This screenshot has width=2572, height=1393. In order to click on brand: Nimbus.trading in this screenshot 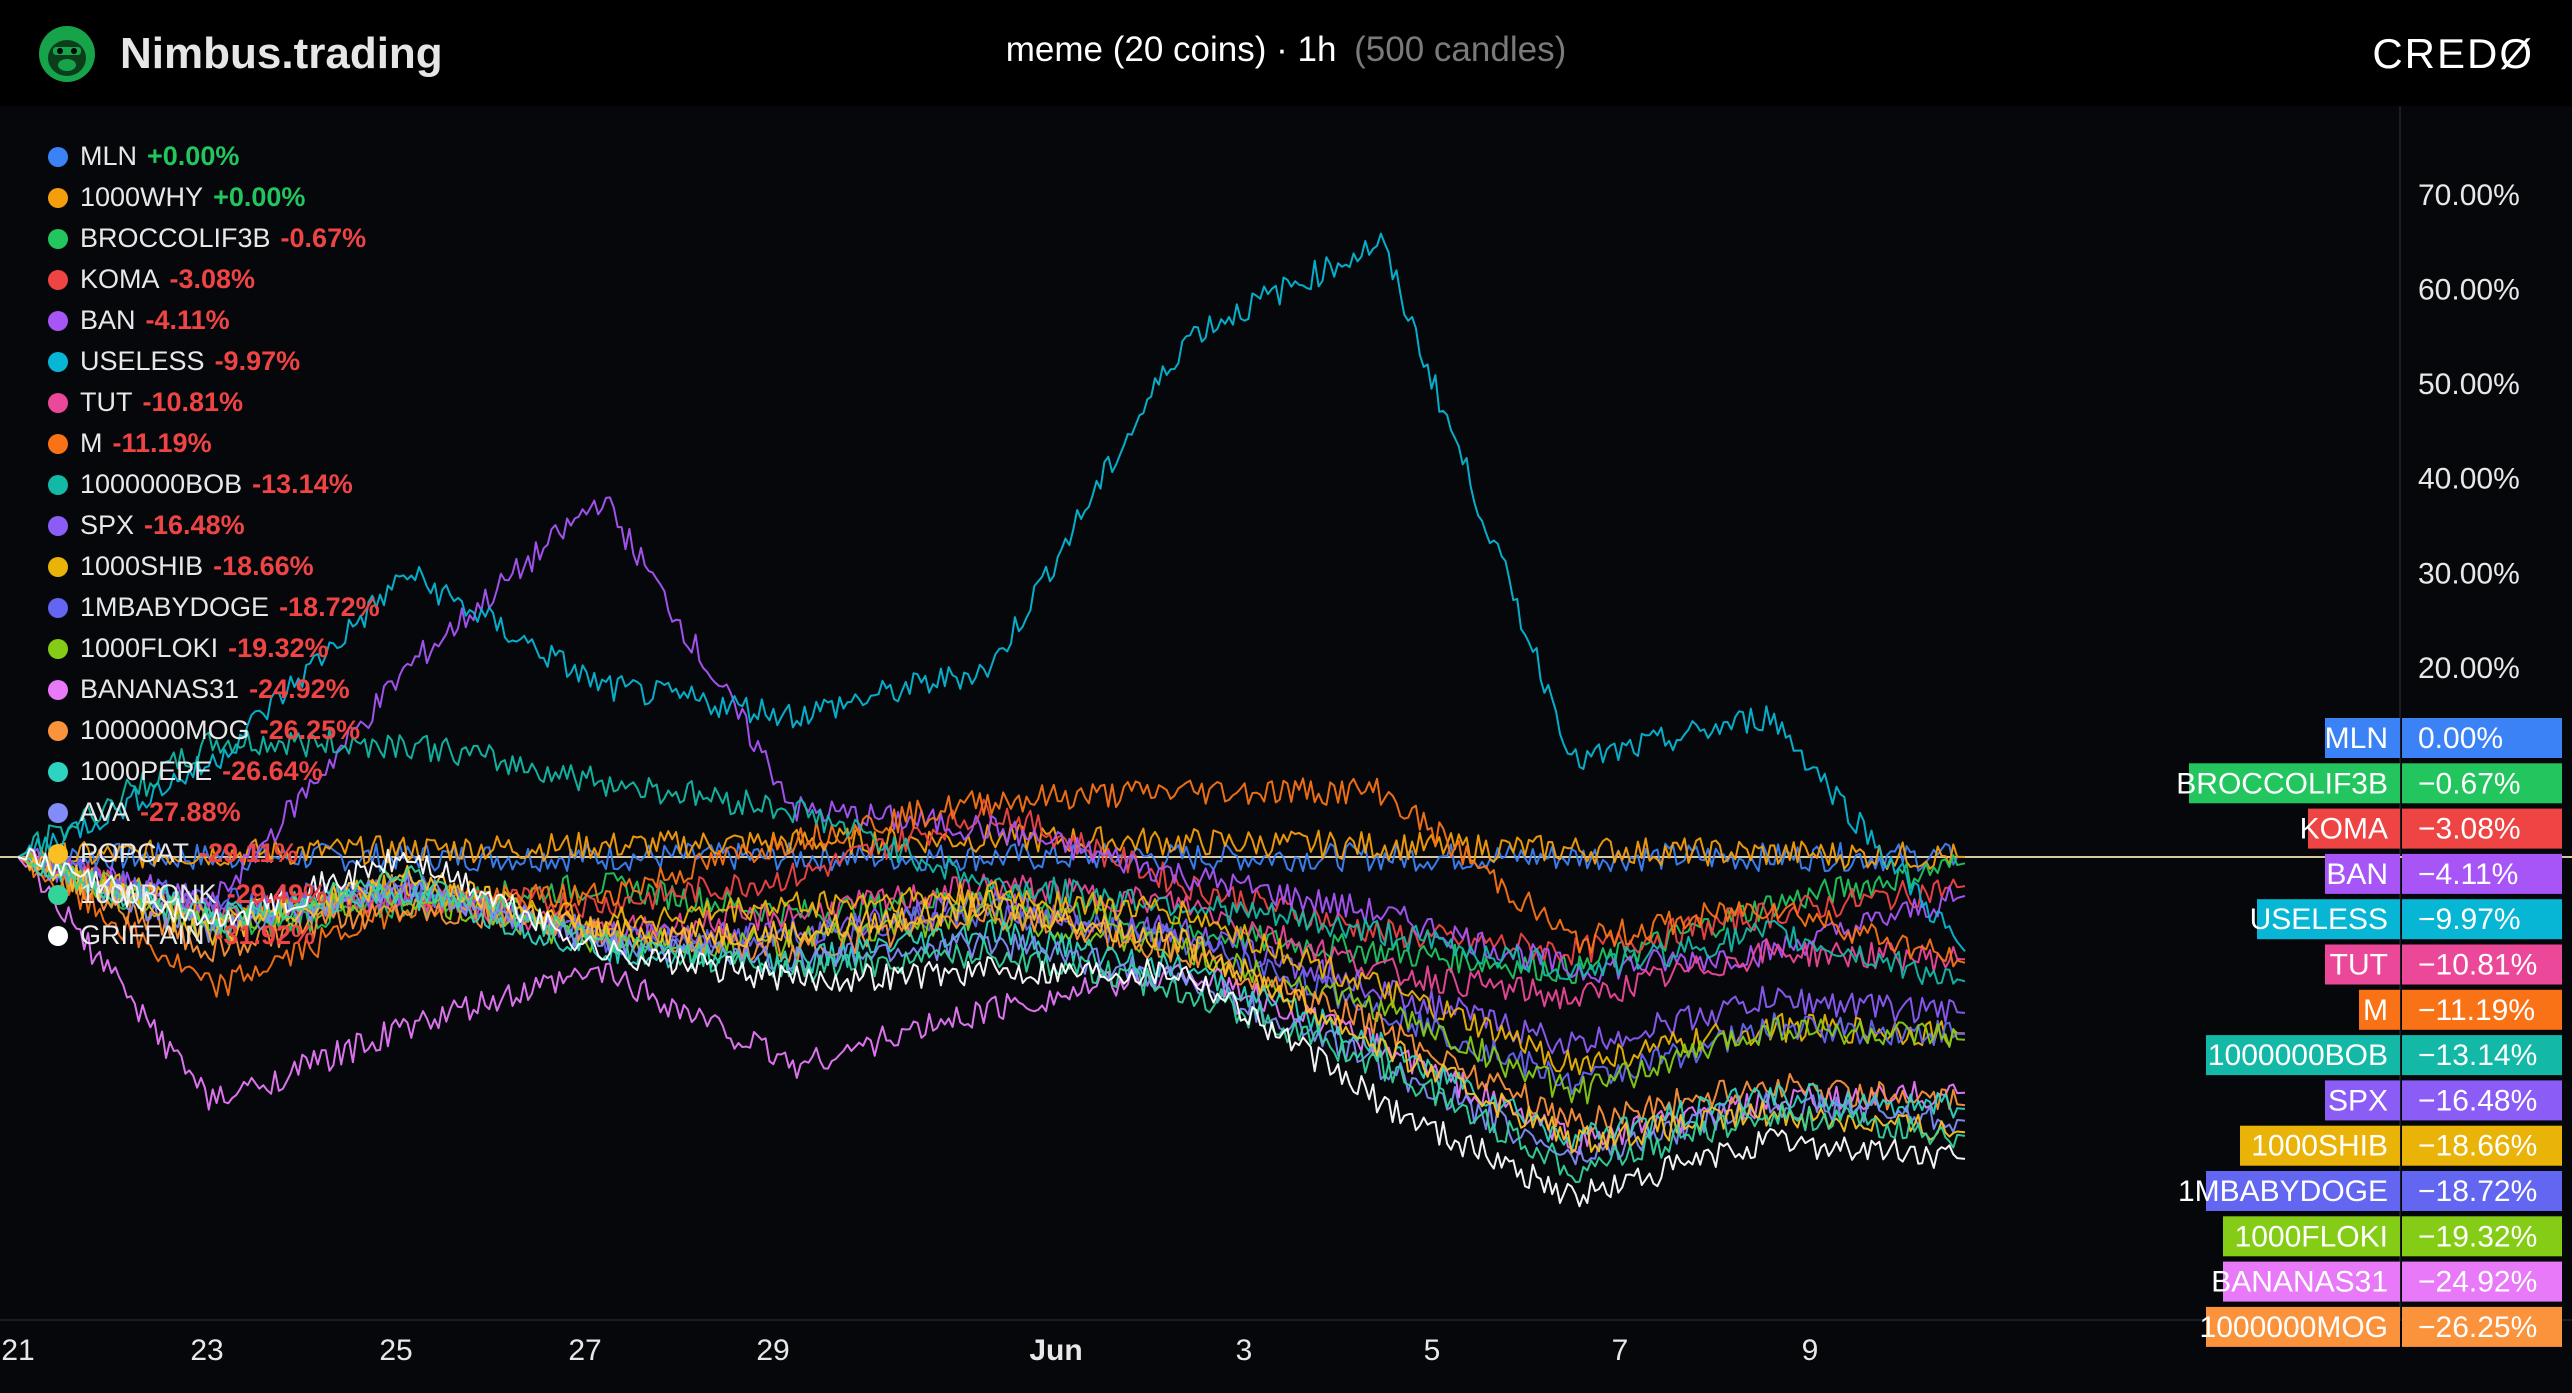, I will do `click(240, 54)`.